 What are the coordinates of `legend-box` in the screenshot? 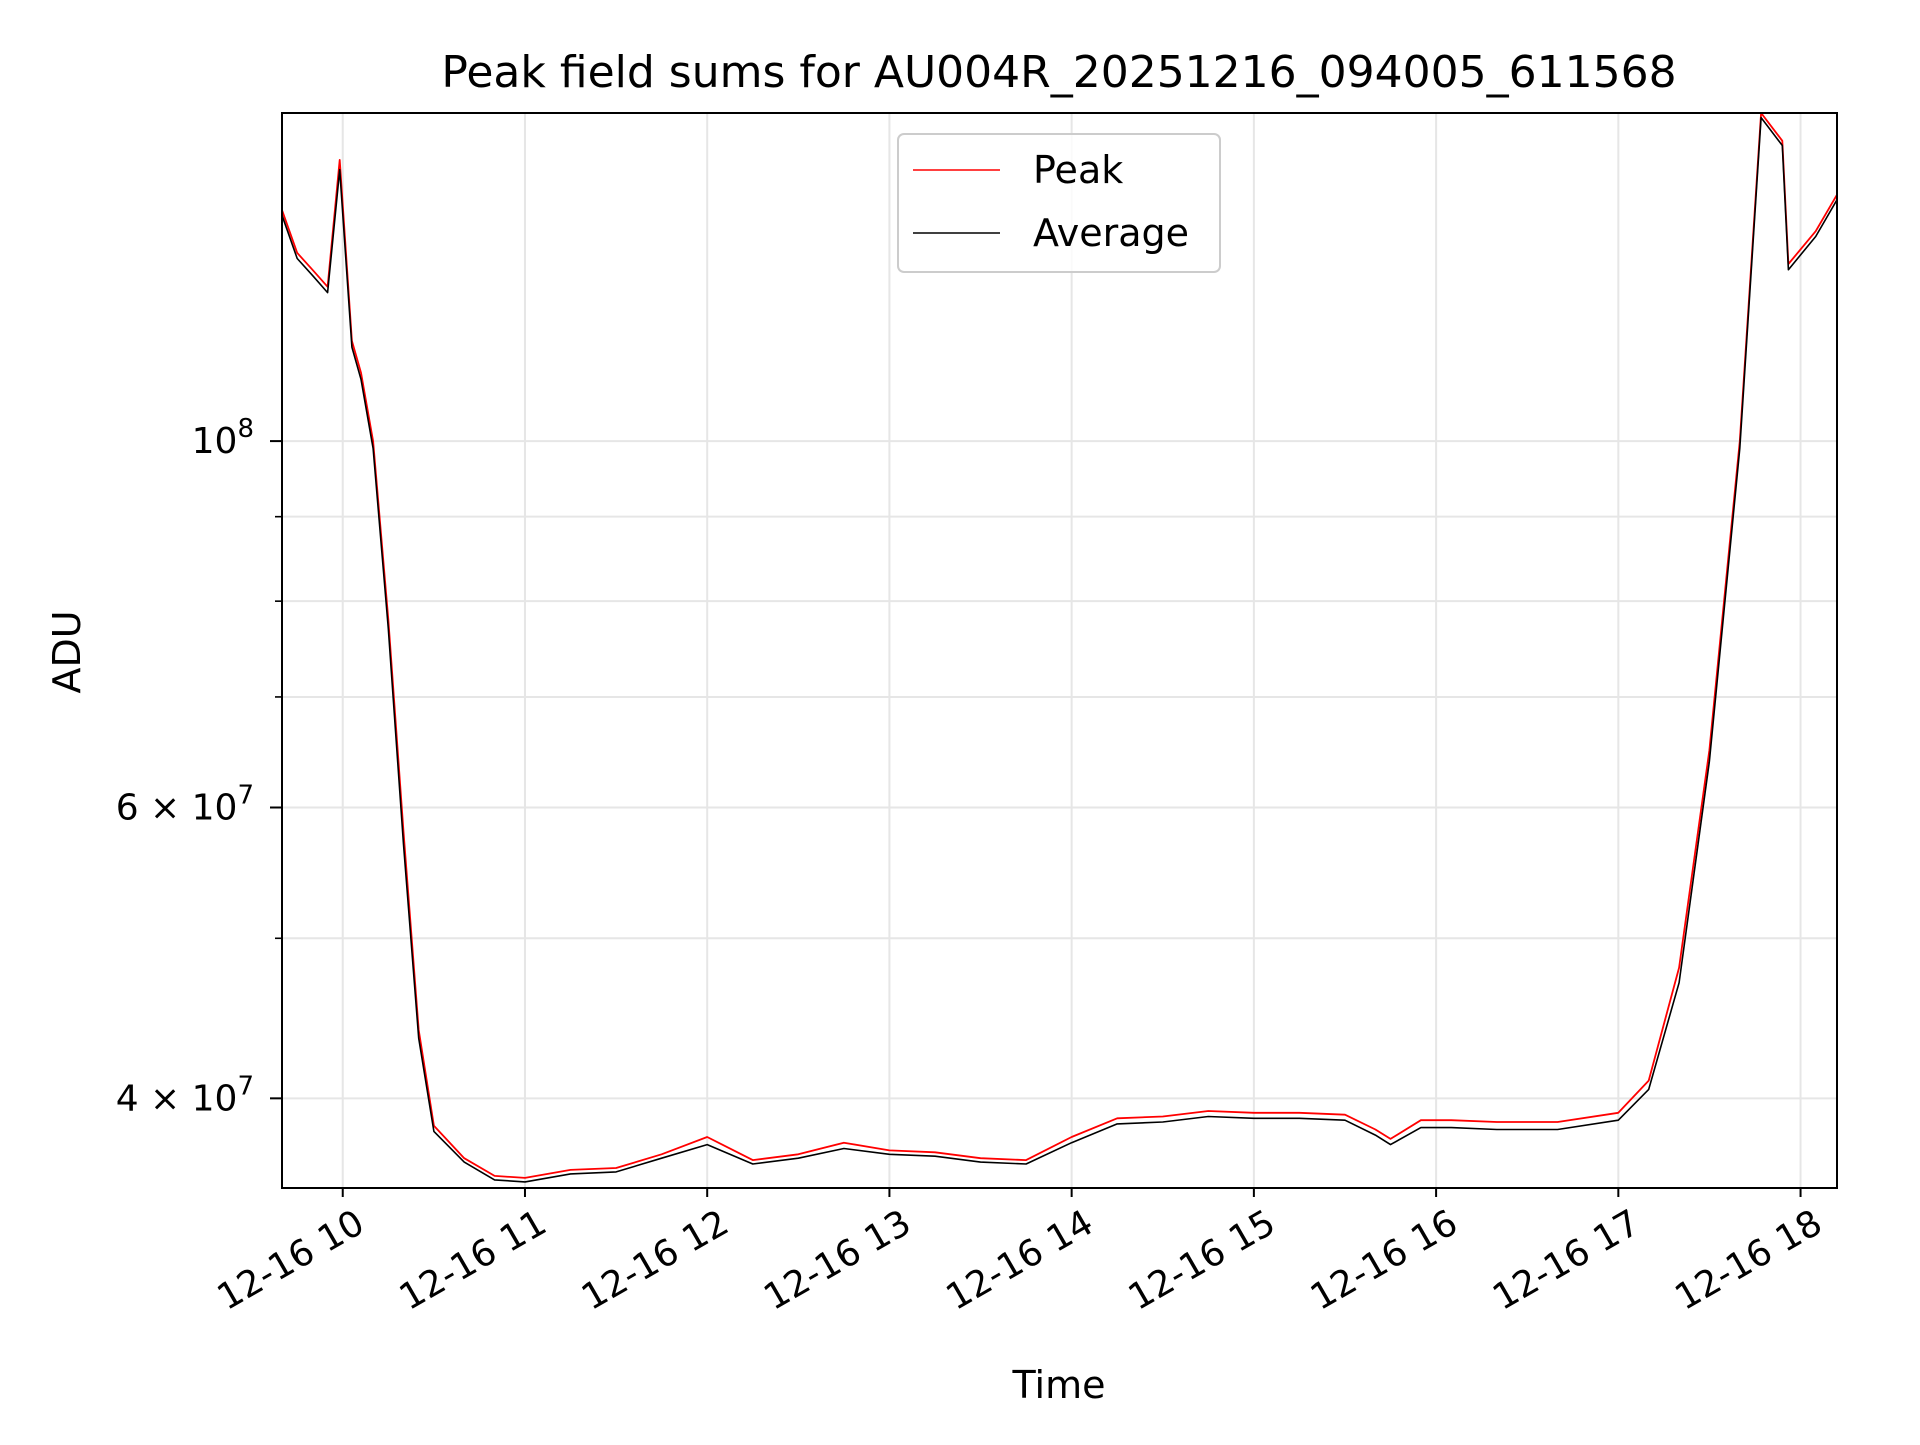 It's located at (1059, 203).